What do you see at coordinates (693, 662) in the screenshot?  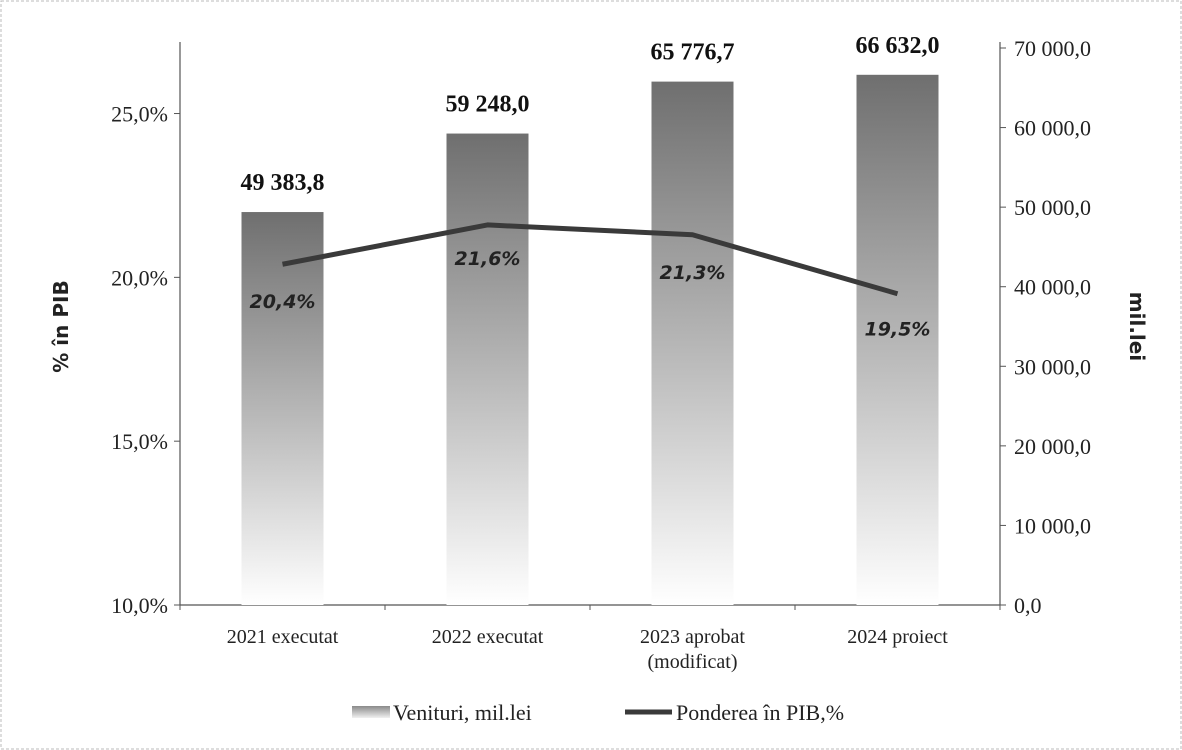 I see `x-category-label: (modificat)` at bounding box center [693, 662].